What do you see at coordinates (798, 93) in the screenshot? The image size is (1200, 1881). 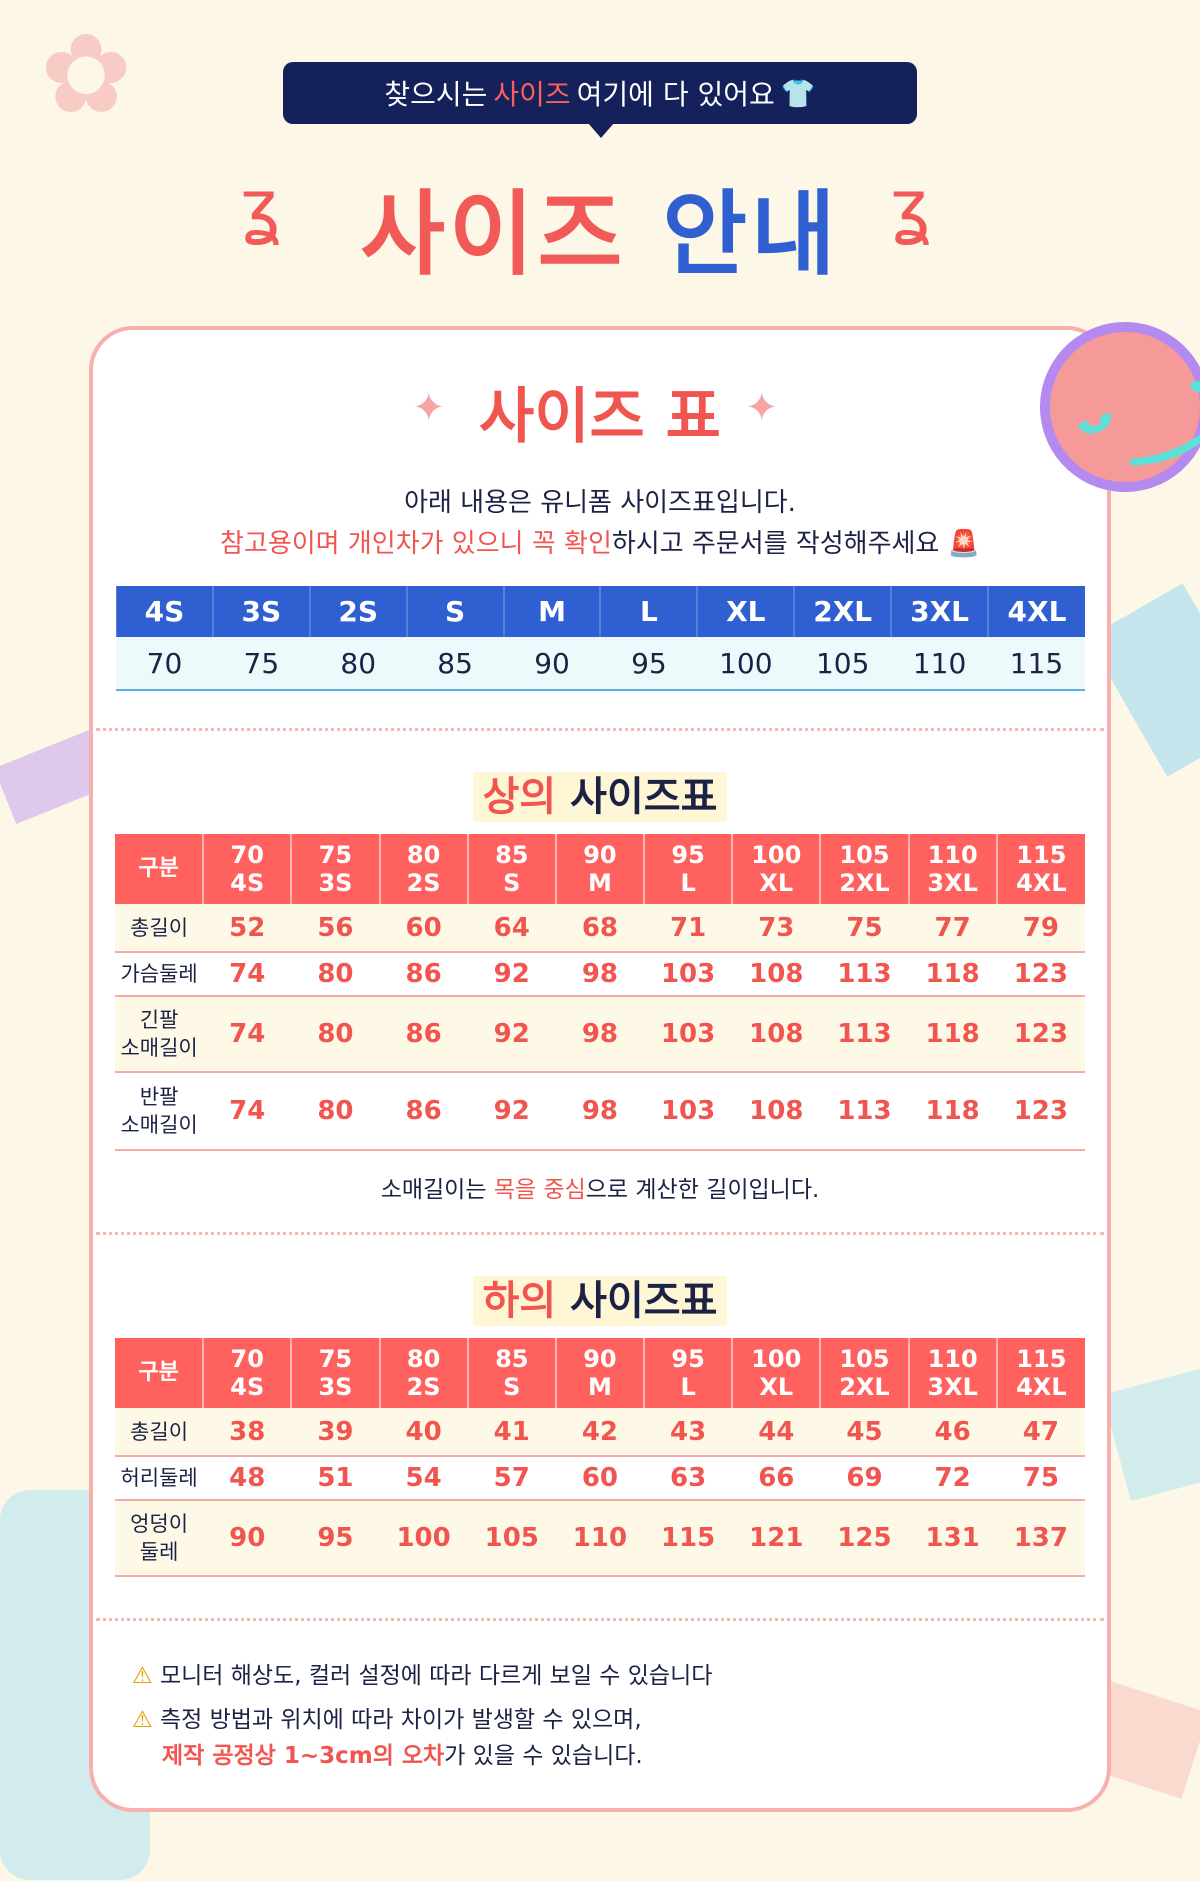 I see `tshirt-icon: 👕` at bounding box center [798, 93].